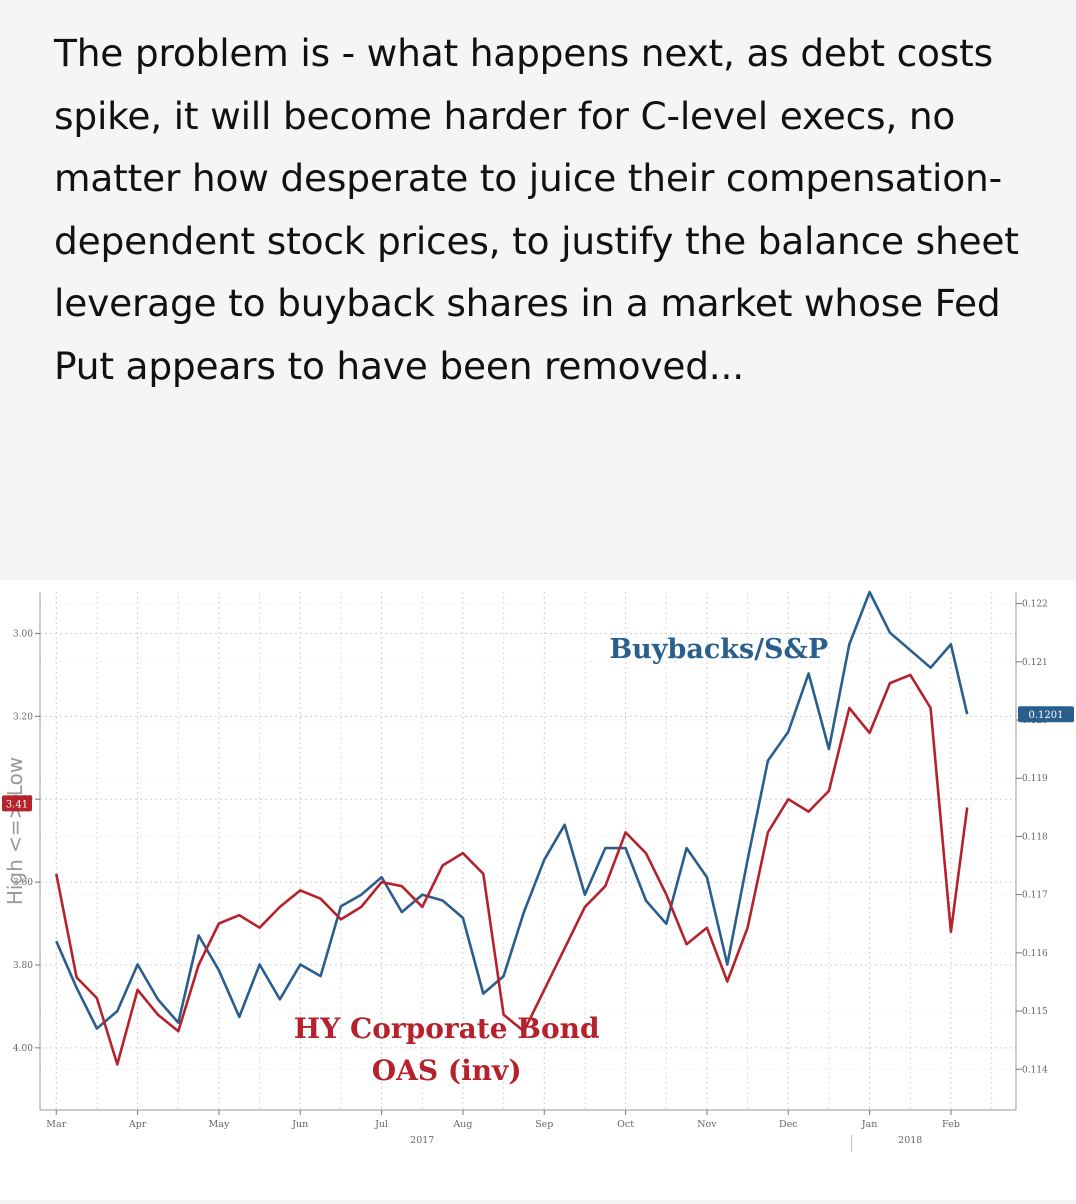 The image size is (1076, 1204). I want to click on left-tick-label: 3.80, so click(23, 966).